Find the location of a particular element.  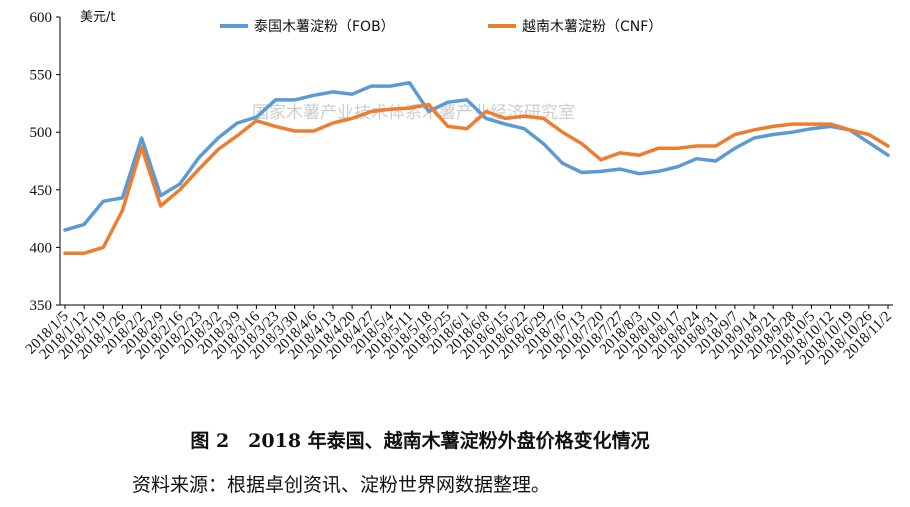

y-axis-unit-label: 美元/t is located at coordinates (97, 17).